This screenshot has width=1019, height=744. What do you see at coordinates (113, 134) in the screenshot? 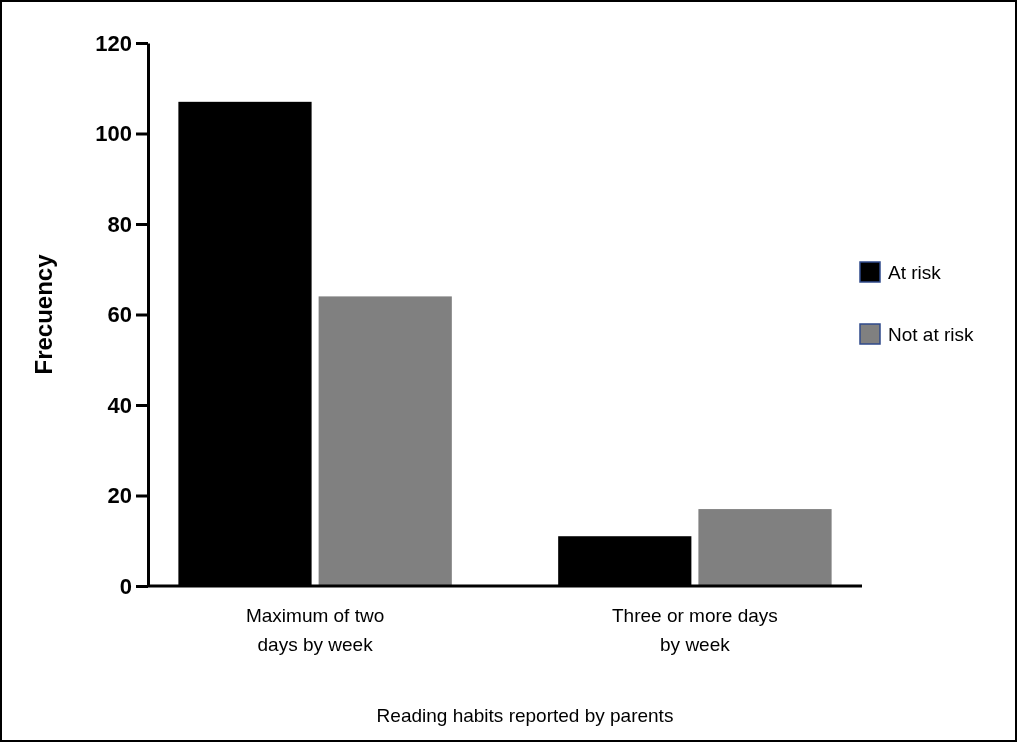
I see `y-tick-label: 100` at bounding box center [113, 134].